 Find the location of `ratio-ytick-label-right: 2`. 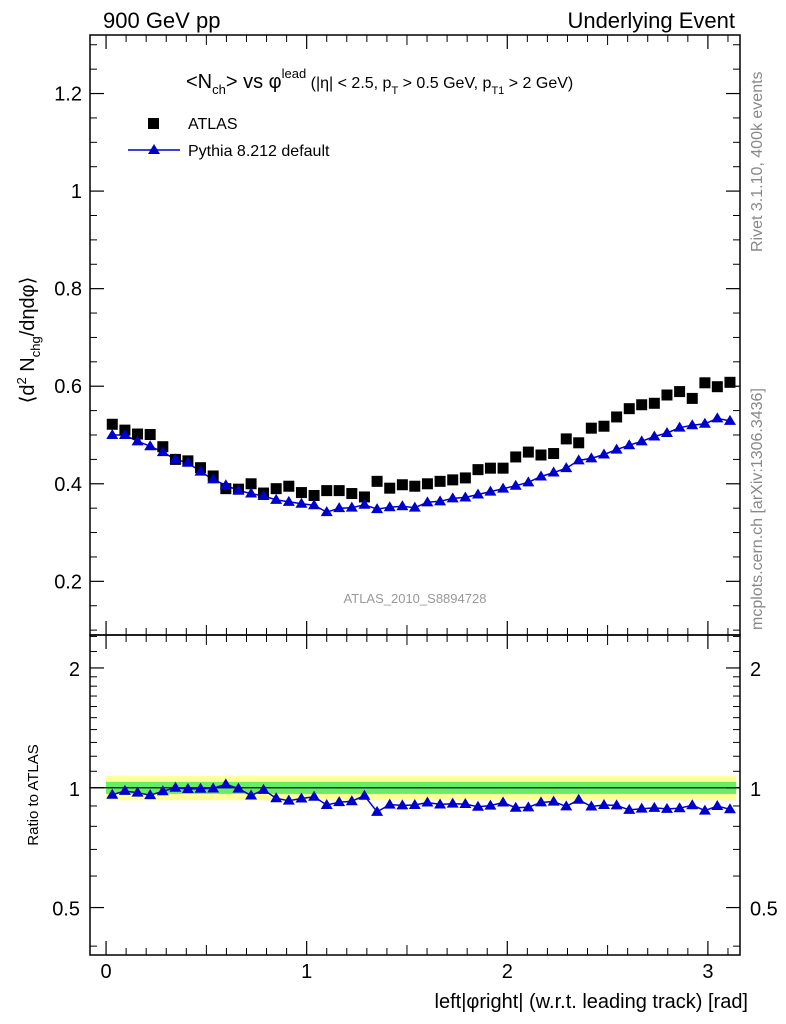

ratio-ytick-label-right: 2 is located at coordinates (755, 670).